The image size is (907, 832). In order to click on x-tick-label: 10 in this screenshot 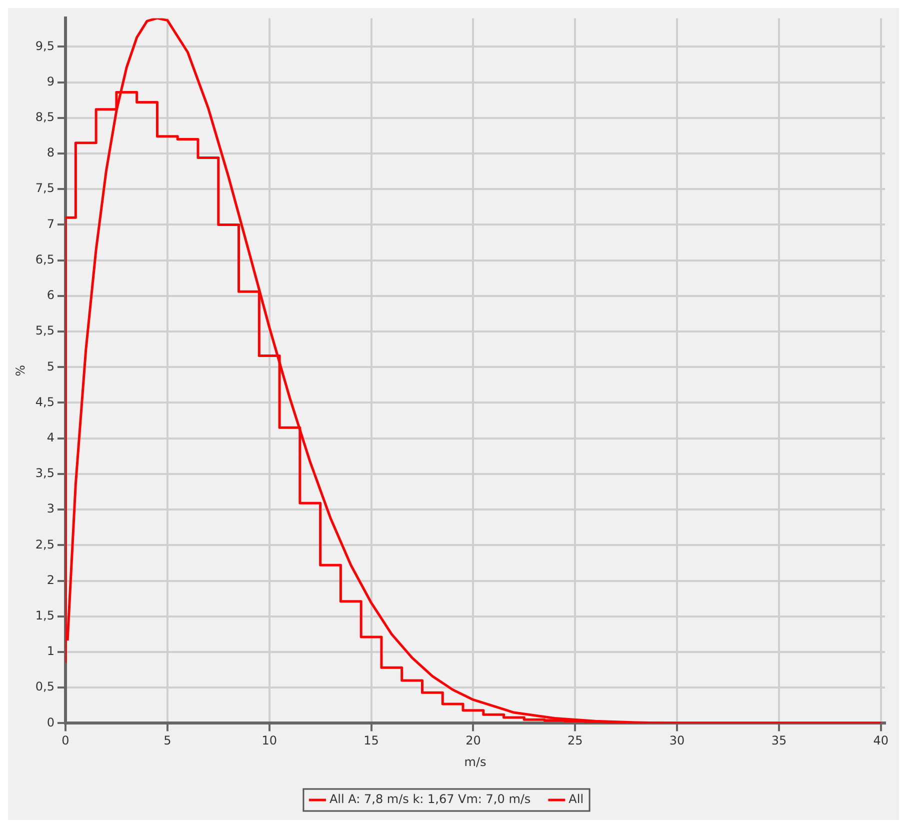, I will do `click(269, 741)`.